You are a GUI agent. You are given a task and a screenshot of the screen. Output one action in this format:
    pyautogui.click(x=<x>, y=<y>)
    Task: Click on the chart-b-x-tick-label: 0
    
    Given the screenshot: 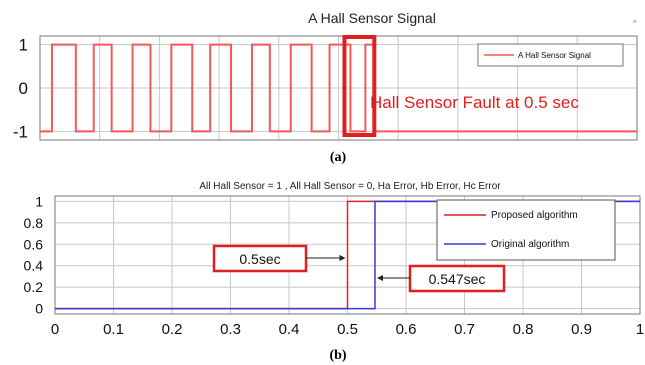 What is the action you would take?
    pyautogui.click(x=55, y=329)
    